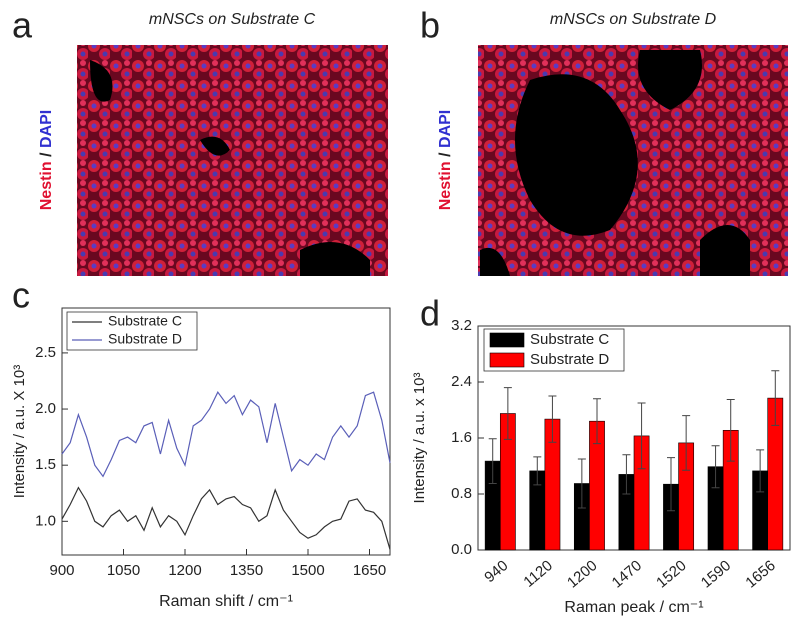 This screenshot has width=800, height=630. I want to click on x-tick-label: 940, so click(496, 571).